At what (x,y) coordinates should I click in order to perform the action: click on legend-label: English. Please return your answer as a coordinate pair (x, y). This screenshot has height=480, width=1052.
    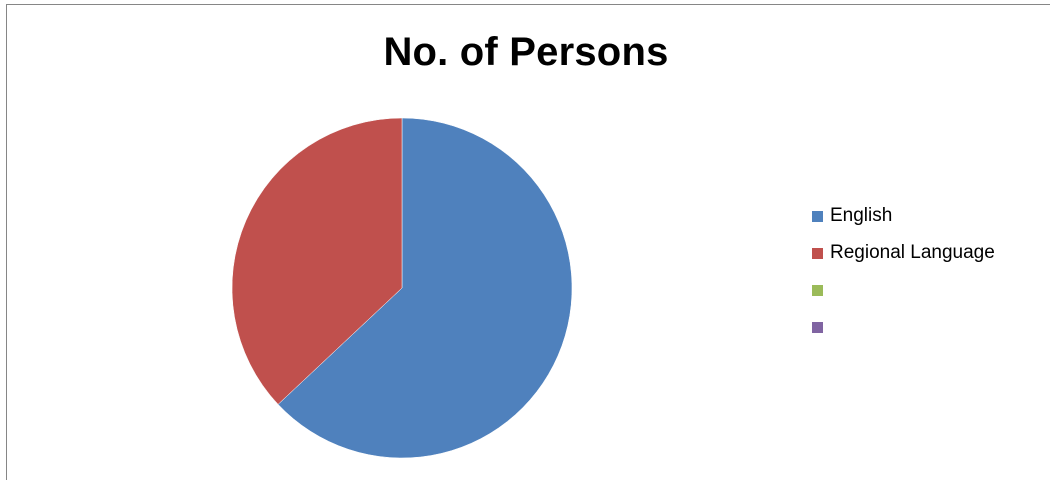
    Looking at the image, I should click on (861, 215).